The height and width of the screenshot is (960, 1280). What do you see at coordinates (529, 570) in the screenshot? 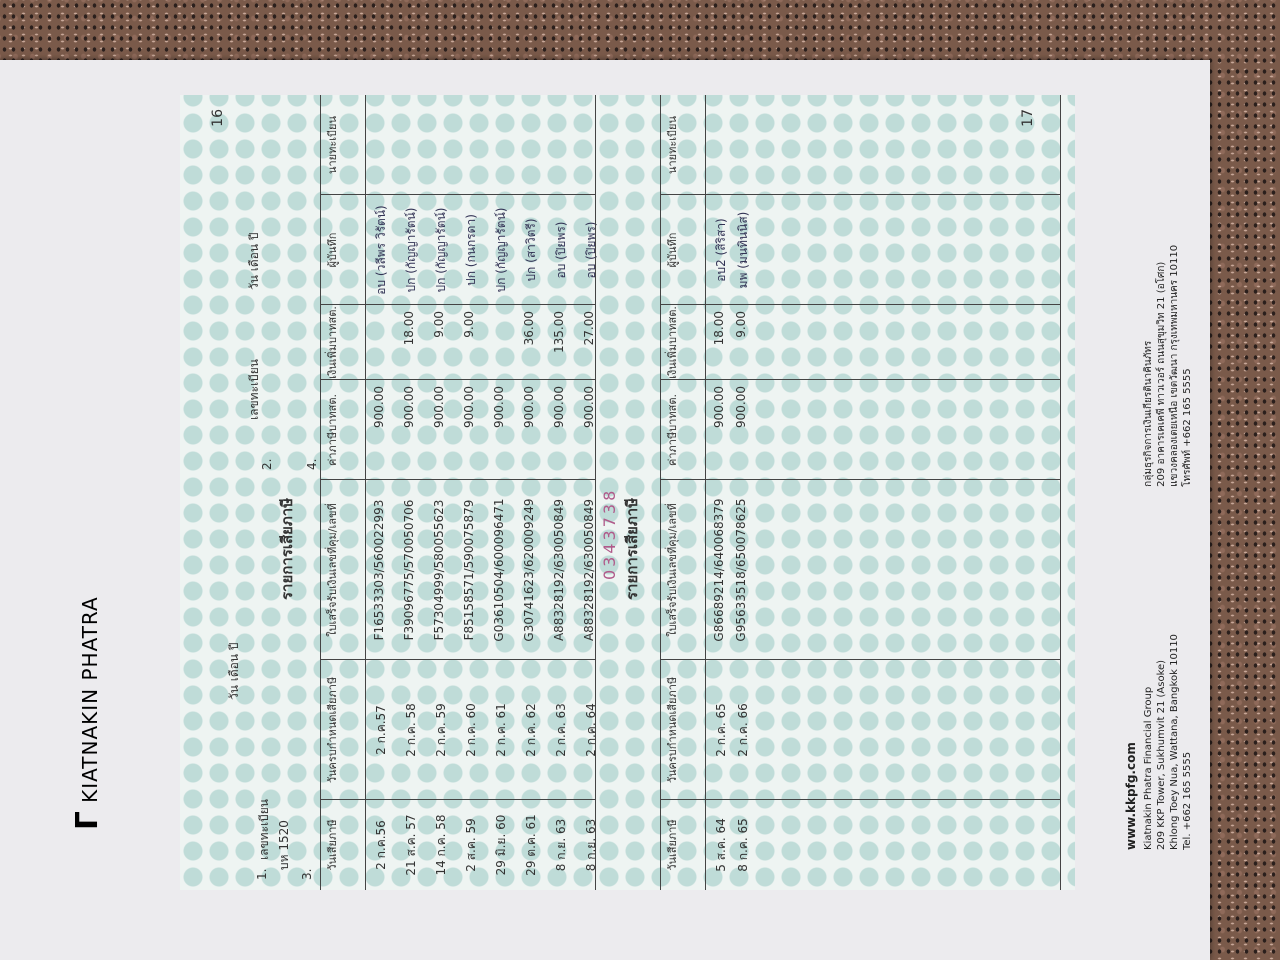
I see `table-cell: G30741623/620009249` at bounding box center [529, 570].